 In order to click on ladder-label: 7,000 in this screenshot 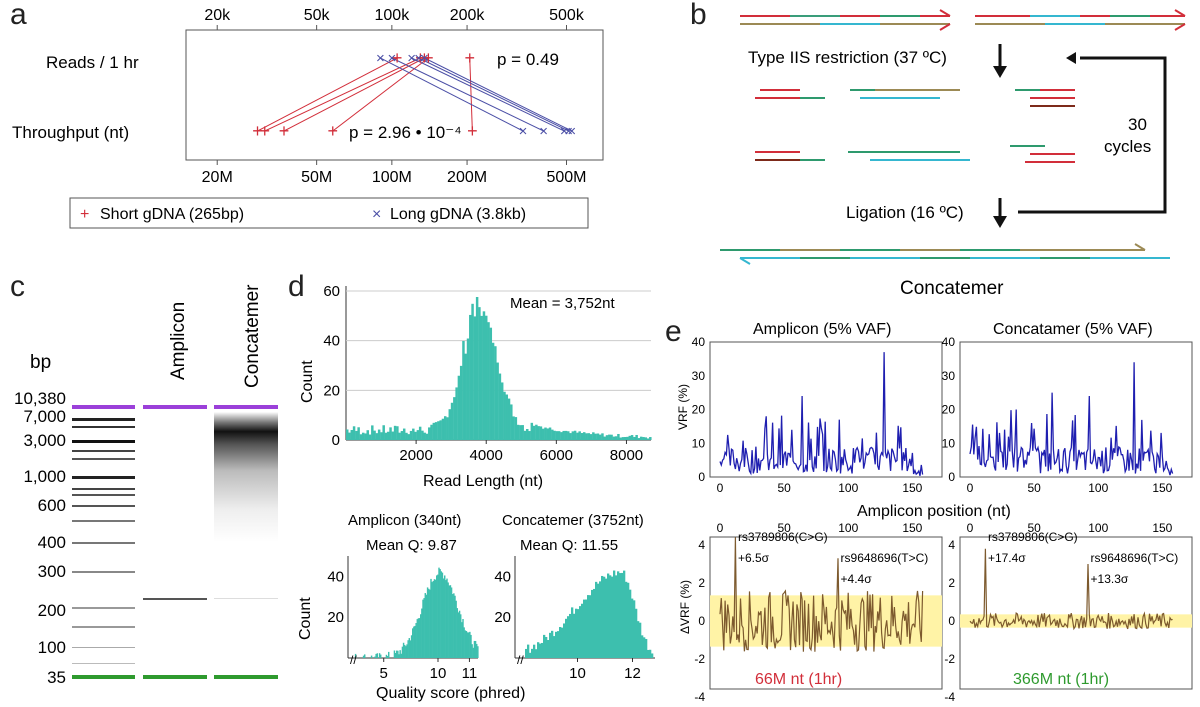, I will do `click(44, 416)`.